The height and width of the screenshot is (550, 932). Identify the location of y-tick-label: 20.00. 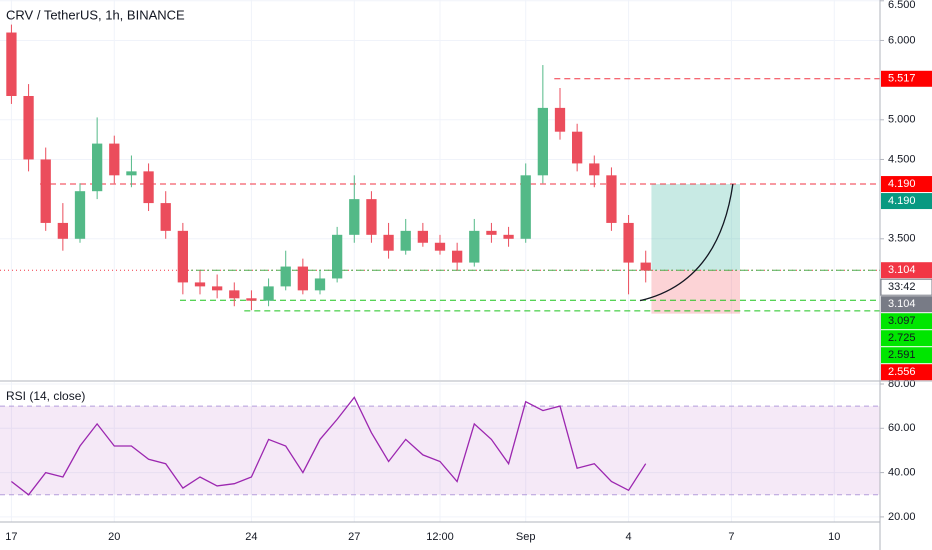
(902, 517).